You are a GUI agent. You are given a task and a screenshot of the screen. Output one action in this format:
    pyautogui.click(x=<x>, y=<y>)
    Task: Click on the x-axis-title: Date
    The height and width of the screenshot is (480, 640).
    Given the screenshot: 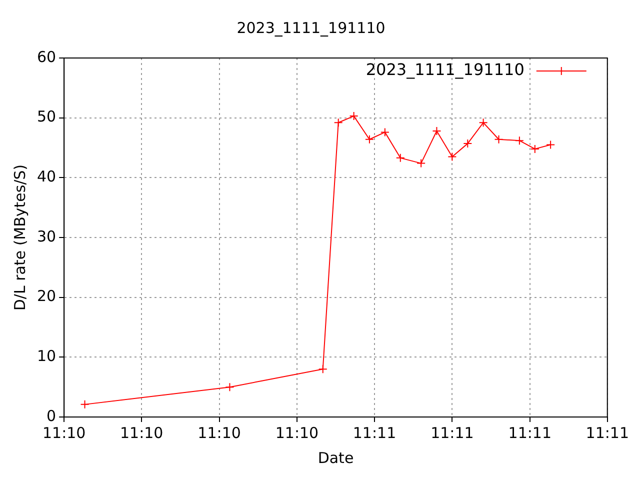 What is the action you would take?
    pyautogui.click(x=336, y=457)
    